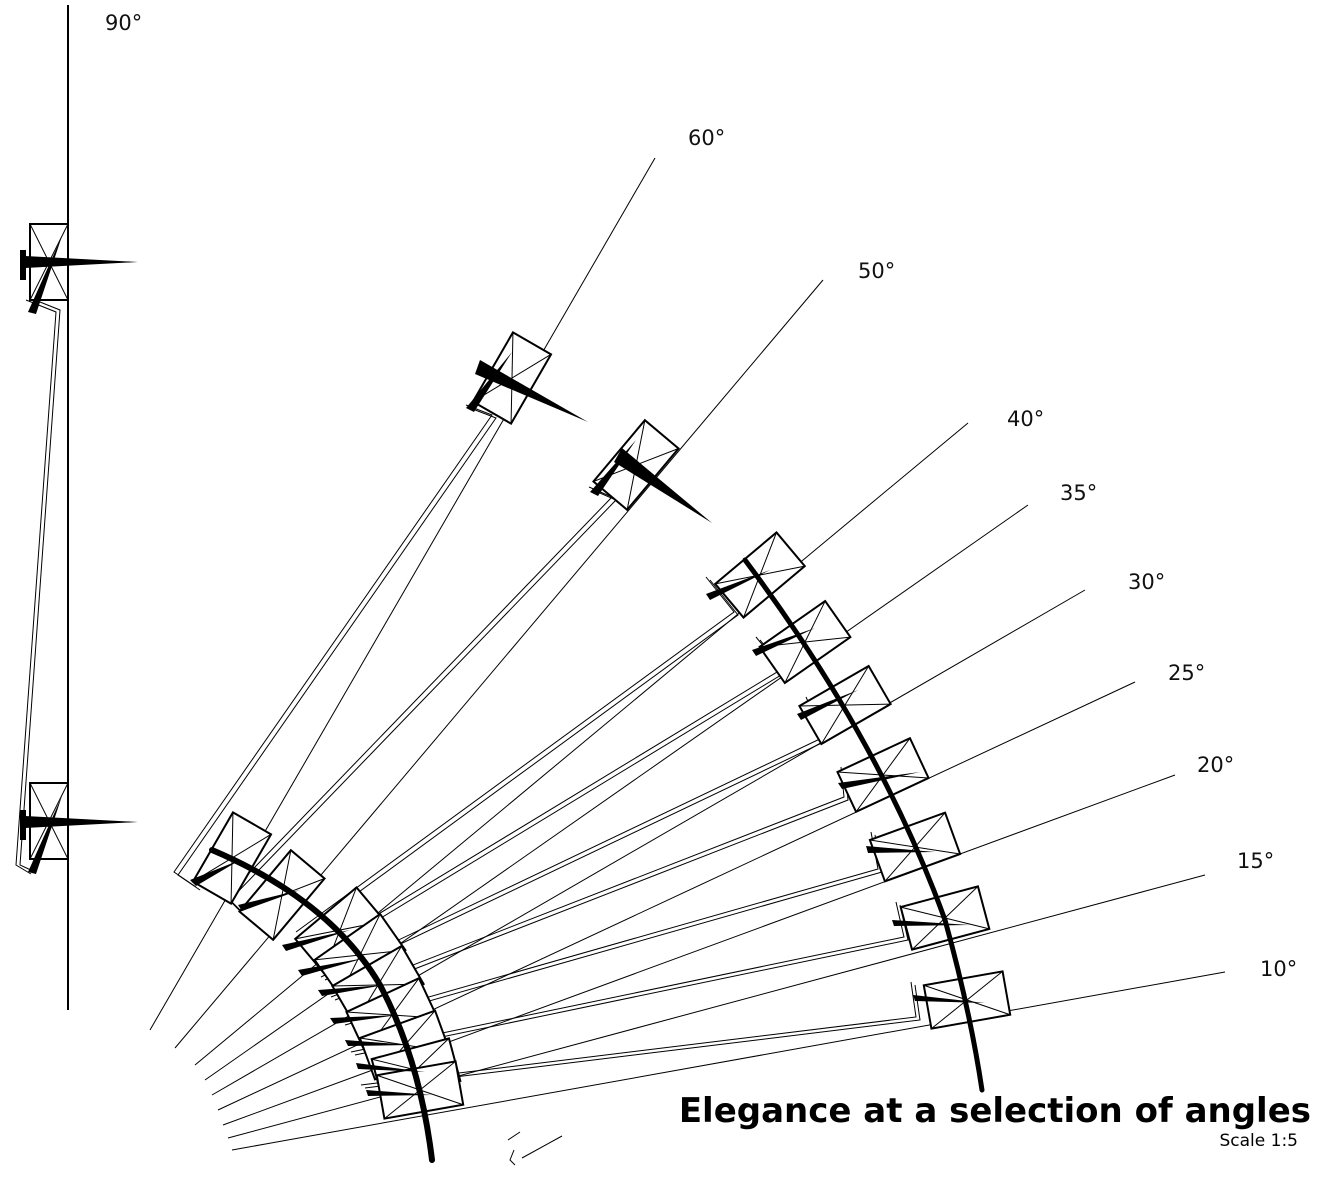 This screenshot has width=1318, height=1191. I want to click on angle-label-60: 60°, so click(706, 138).